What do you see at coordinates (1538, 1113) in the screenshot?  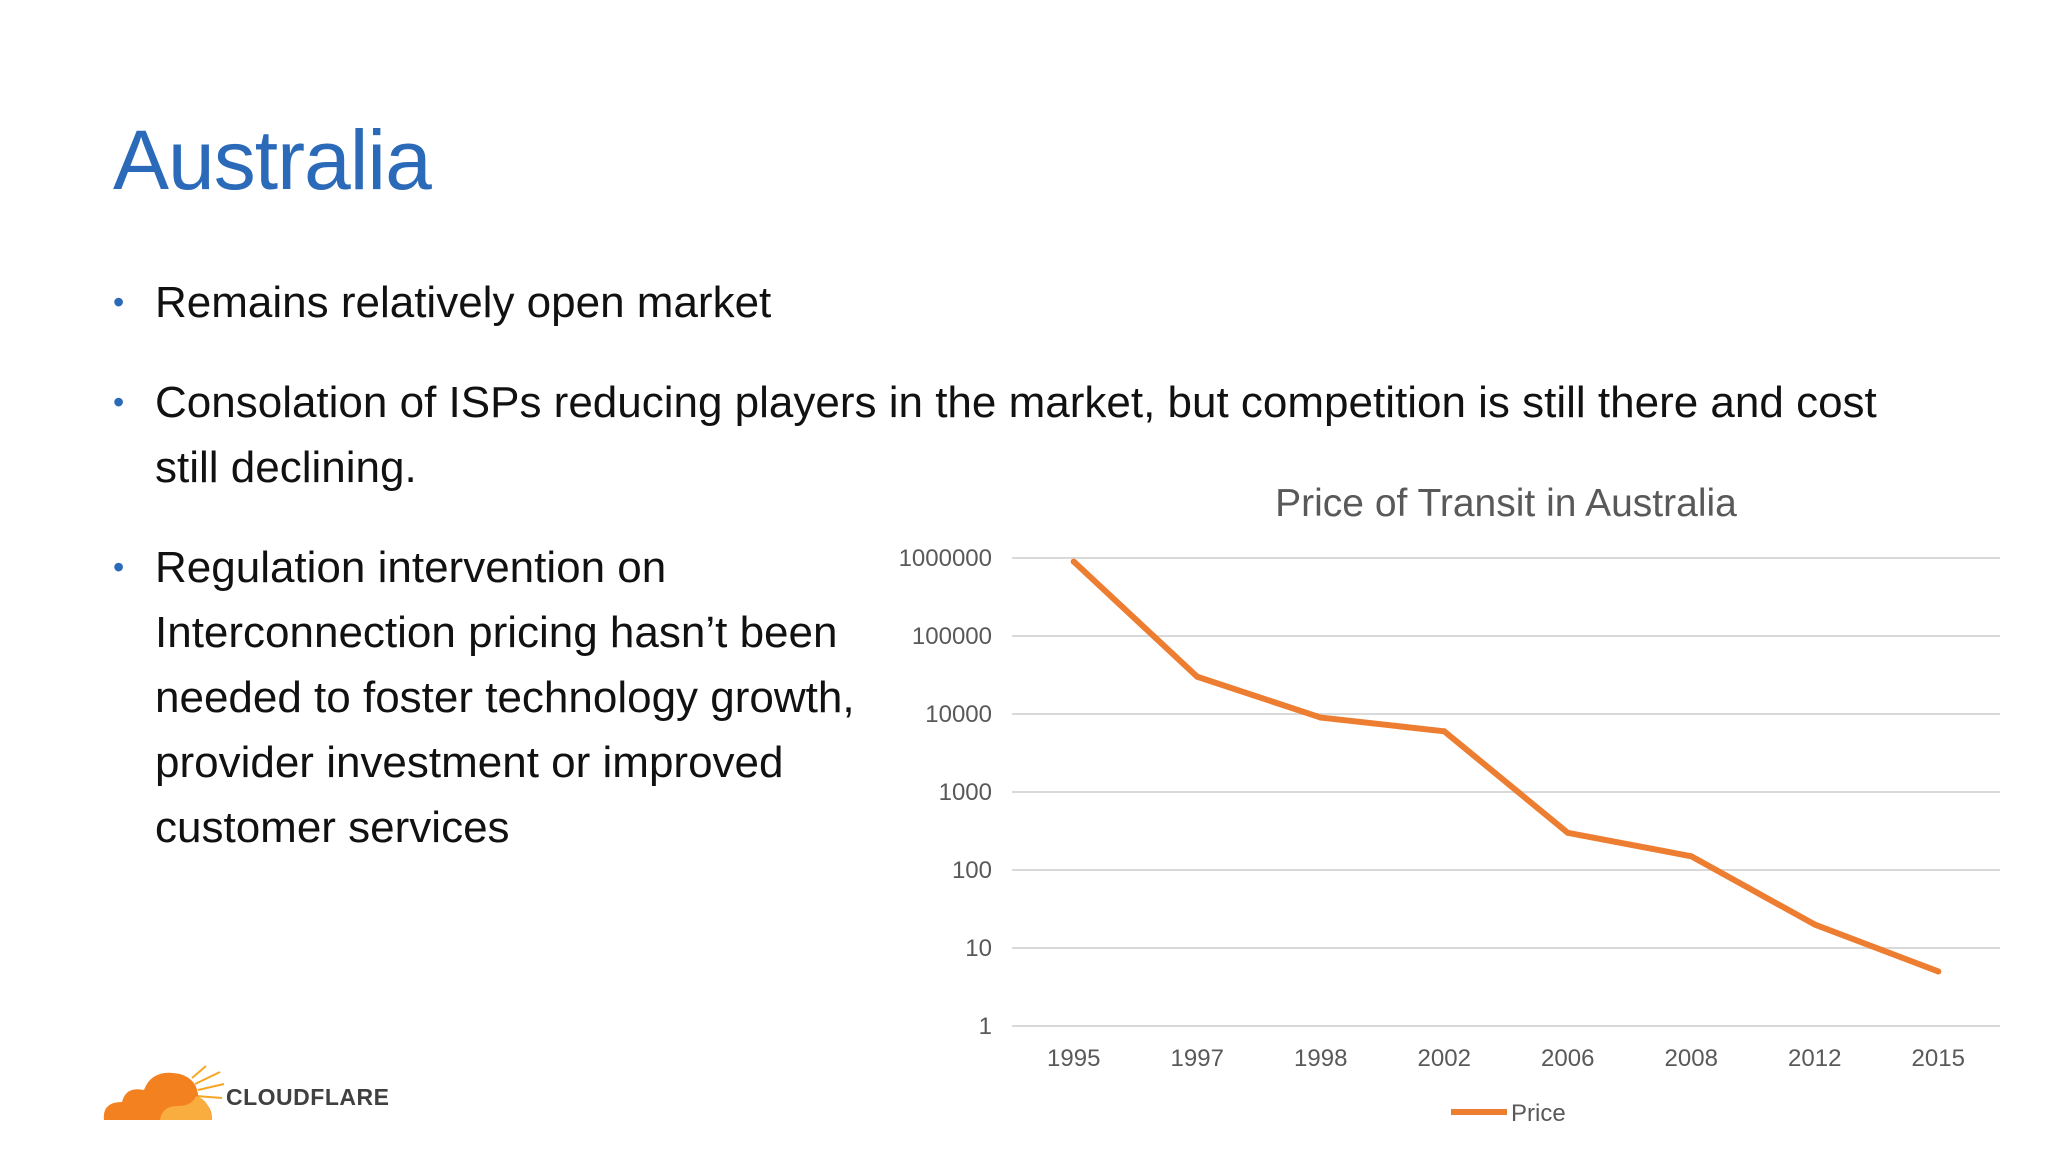 I see `legend-label: Price` at bounding box center [1538, 1113].